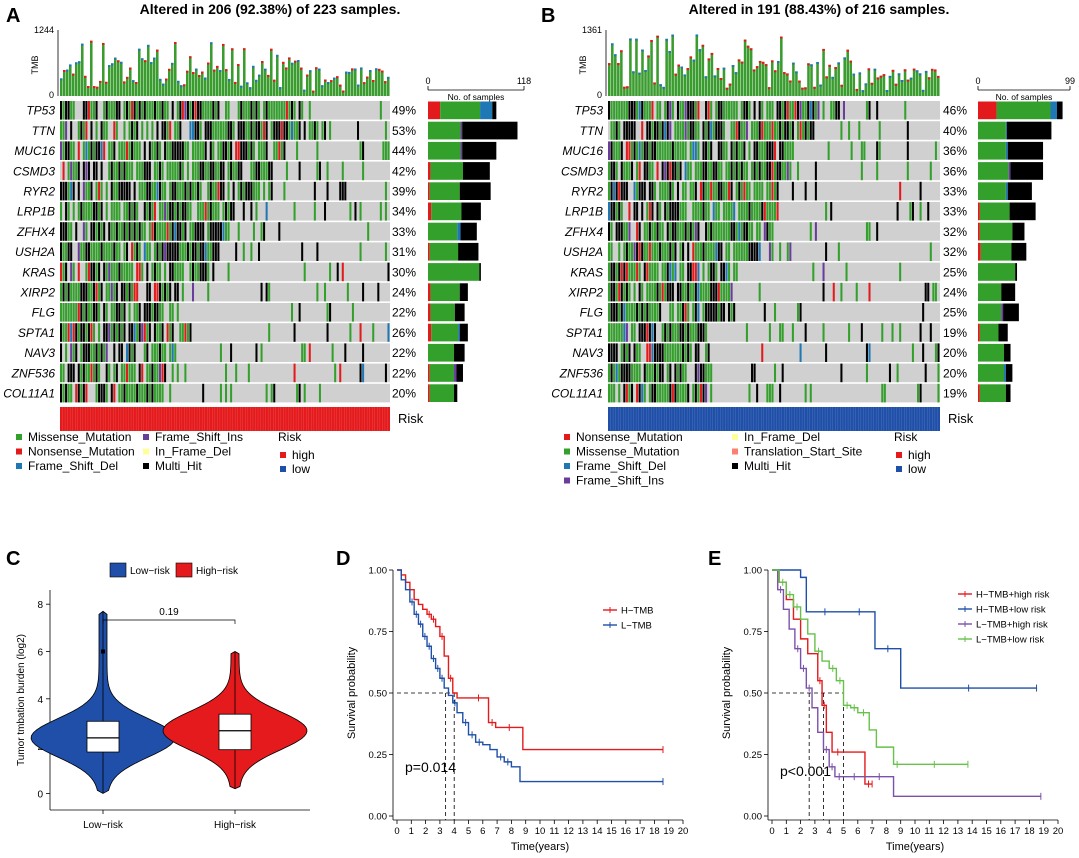  What do you see at coordinates (886, 831) in the screenshot?
I see `x-tick-label: 8` at bounding box center [886, 831].